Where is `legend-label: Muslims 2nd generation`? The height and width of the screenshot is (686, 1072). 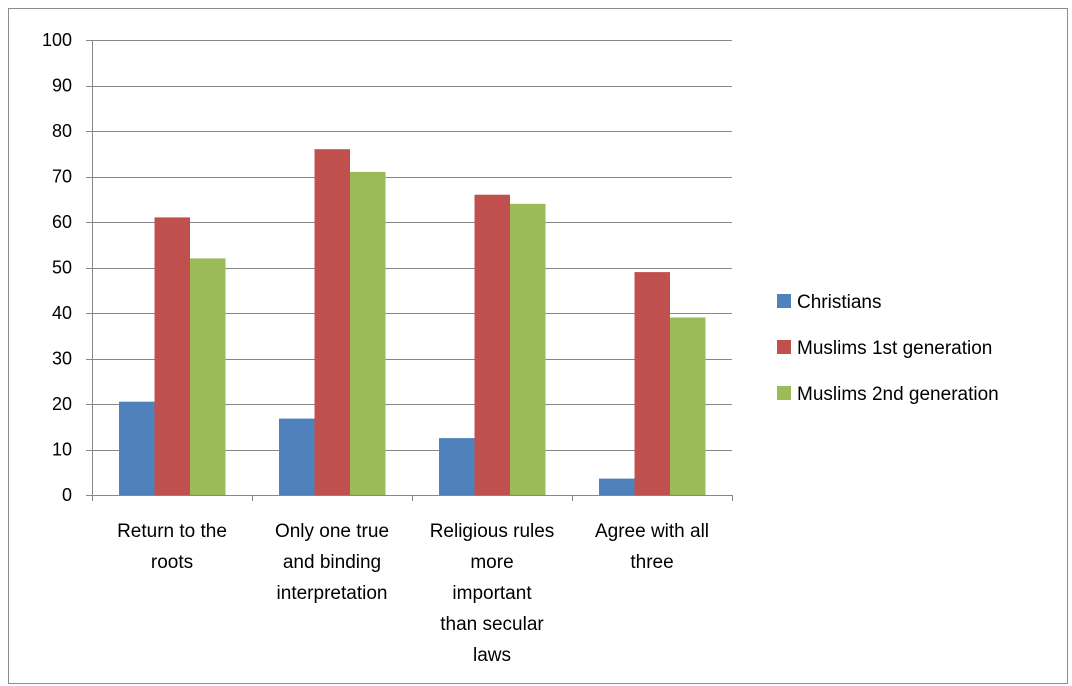
legend-label: Muslims 2nd generation is located at coordinates (898, 394).